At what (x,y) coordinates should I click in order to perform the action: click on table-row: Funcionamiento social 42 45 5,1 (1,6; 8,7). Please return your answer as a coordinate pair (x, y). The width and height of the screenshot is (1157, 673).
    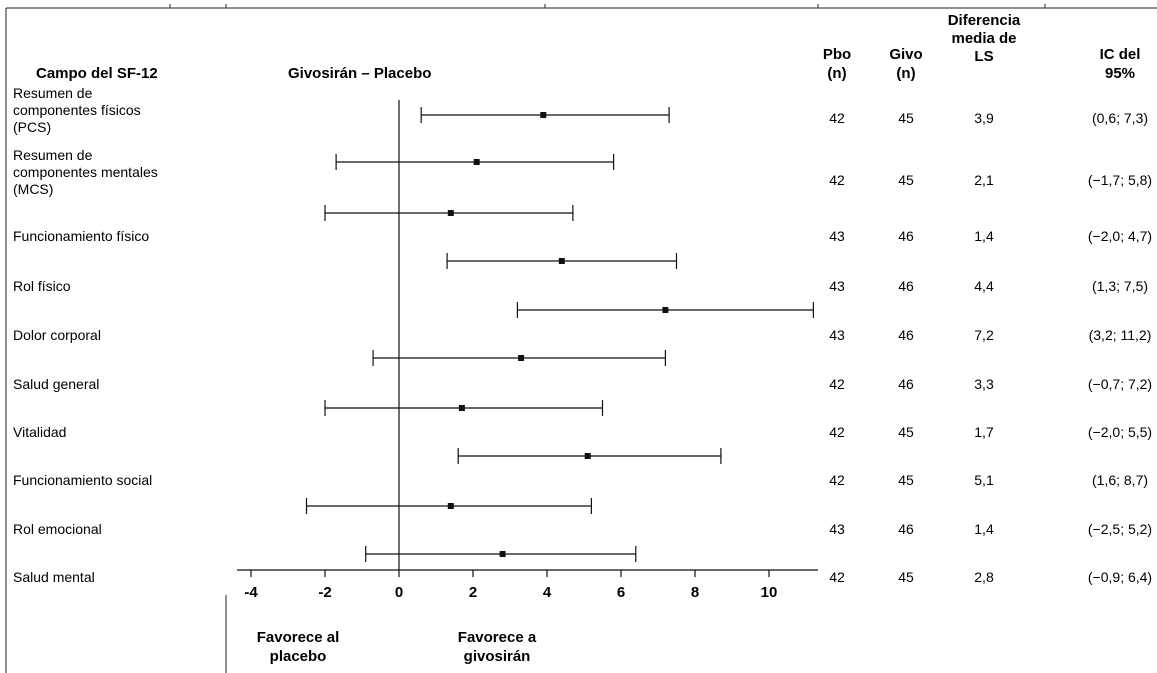
    Looking at the image, I should click on (580, 468).